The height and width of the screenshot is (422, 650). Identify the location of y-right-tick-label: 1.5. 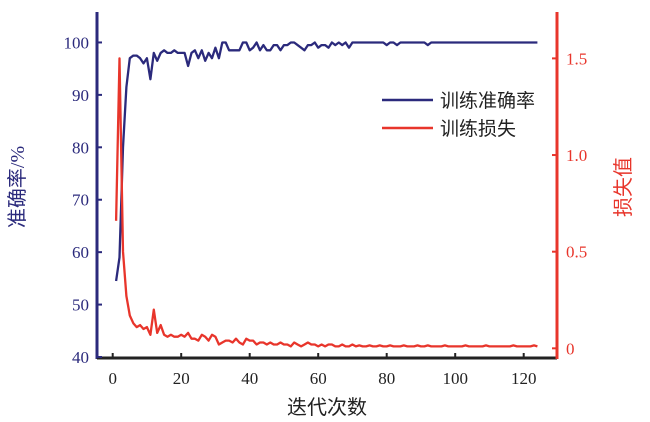
(576, 58).